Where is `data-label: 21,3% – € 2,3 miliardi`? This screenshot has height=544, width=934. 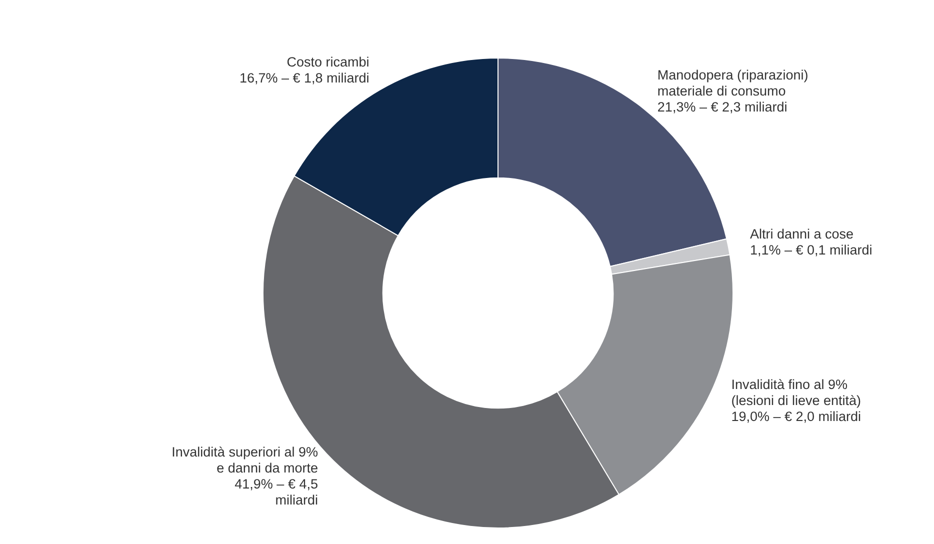 data-label: 21,3% – € 2,3 miliardi is located at coordinates (722, 106).